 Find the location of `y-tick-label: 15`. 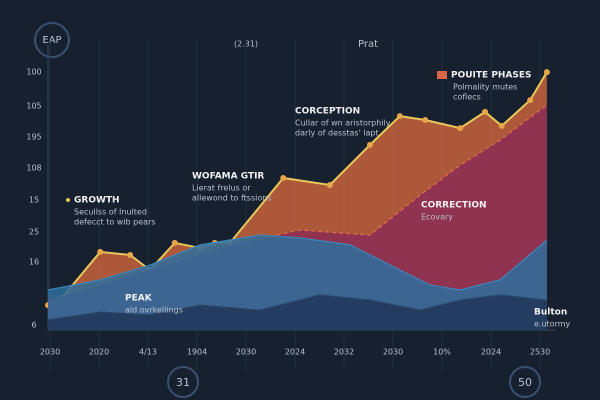

y-tick-label: 15 is located at coordinates (34, 200).